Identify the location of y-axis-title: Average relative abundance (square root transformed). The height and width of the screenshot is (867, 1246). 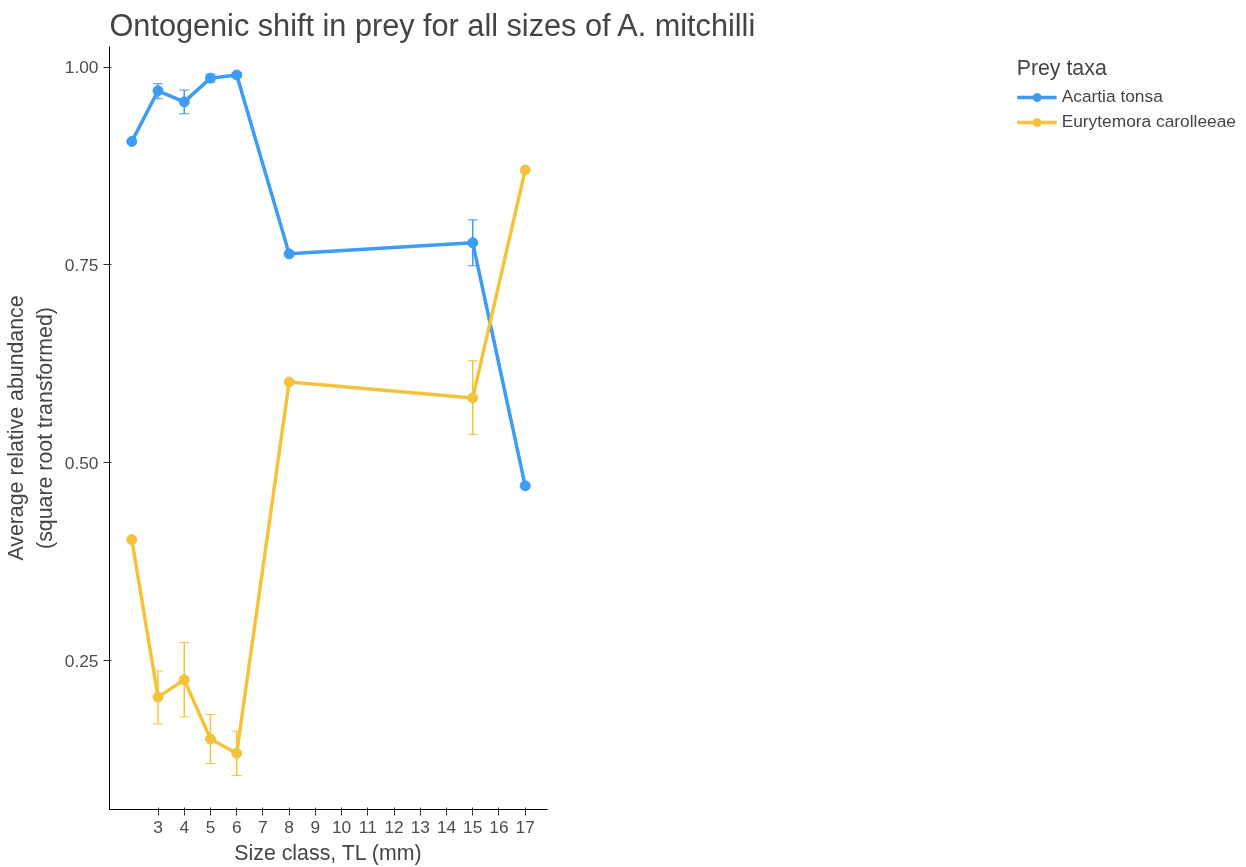
(30, 428).